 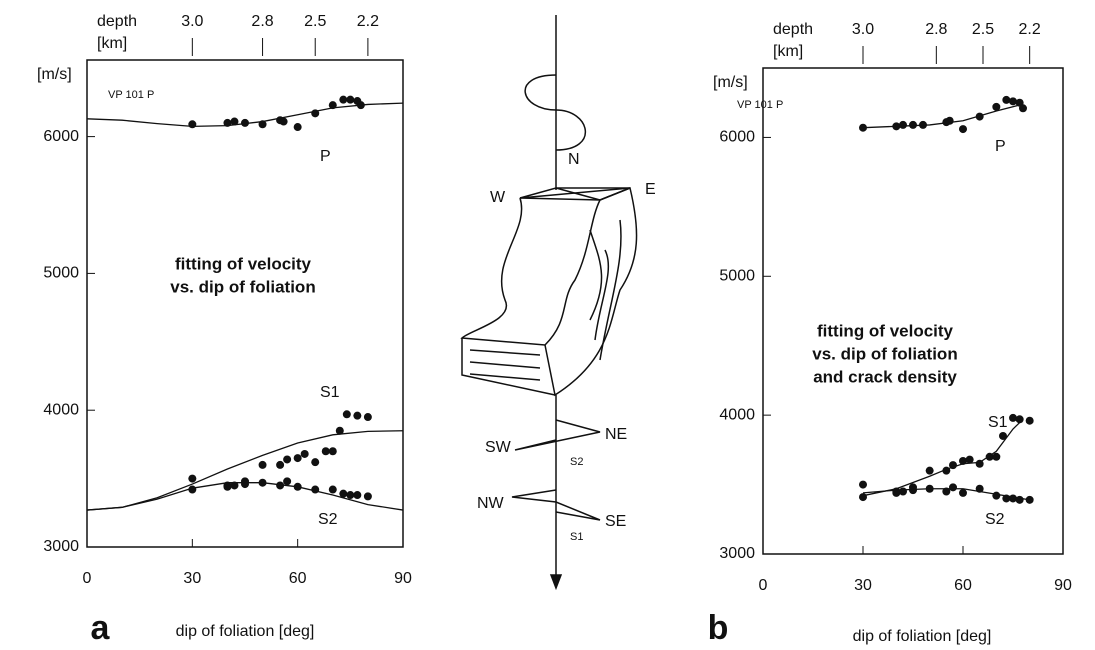 What do you see at coordinates (737, 553) in the screenshot?
I see `y-tick-label: 3000` at bounding box center [737, 553].